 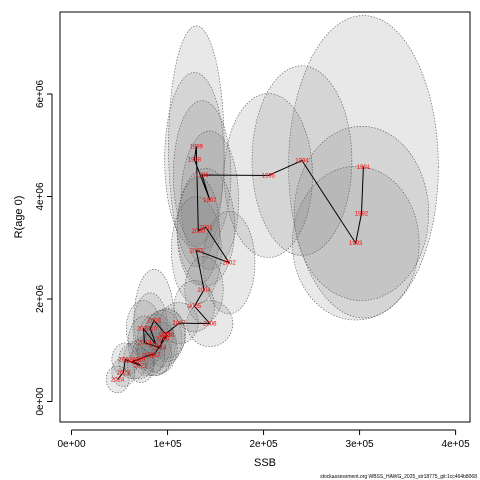 What do you see at coordinates (197, 251) in the screenshot?
I see `year-label-2003: 2003` at bounding box center [197, 251].